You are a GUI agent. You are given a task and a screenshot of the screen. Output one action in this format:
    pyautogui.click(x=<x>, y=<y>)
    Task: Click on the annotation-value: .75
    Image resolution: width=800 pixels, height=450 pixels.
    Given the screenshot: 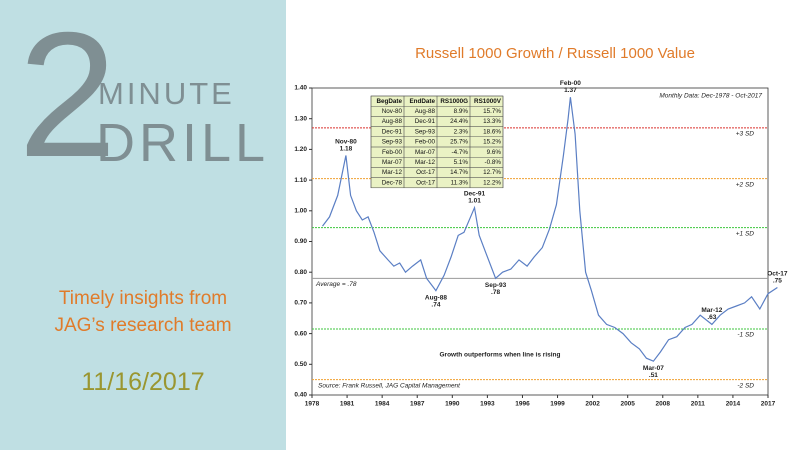 What is the action you would take?
    pyautogui.click(x=777, y=280)
    